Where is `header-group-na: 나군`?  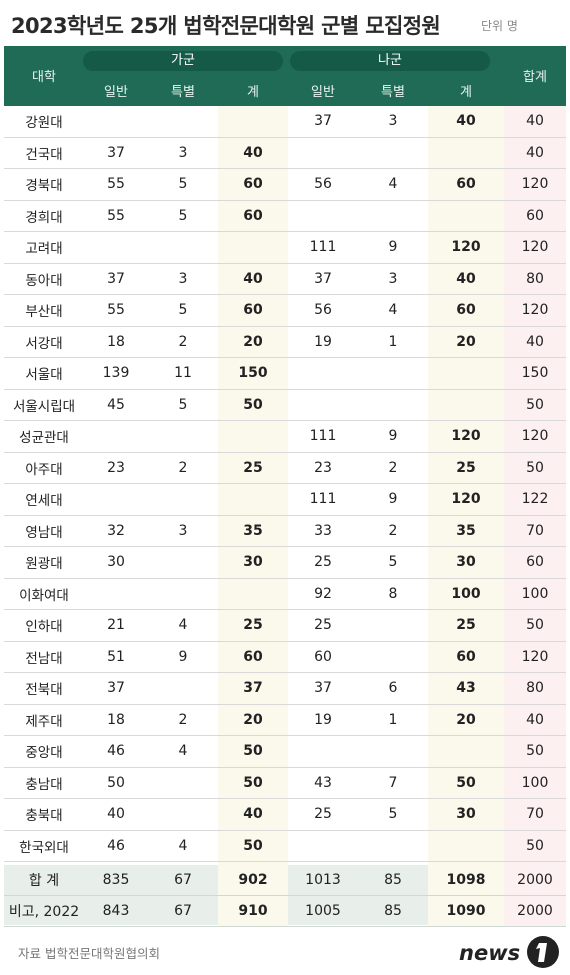 header-group-na: 나군 is located at coordinates (390, 61).